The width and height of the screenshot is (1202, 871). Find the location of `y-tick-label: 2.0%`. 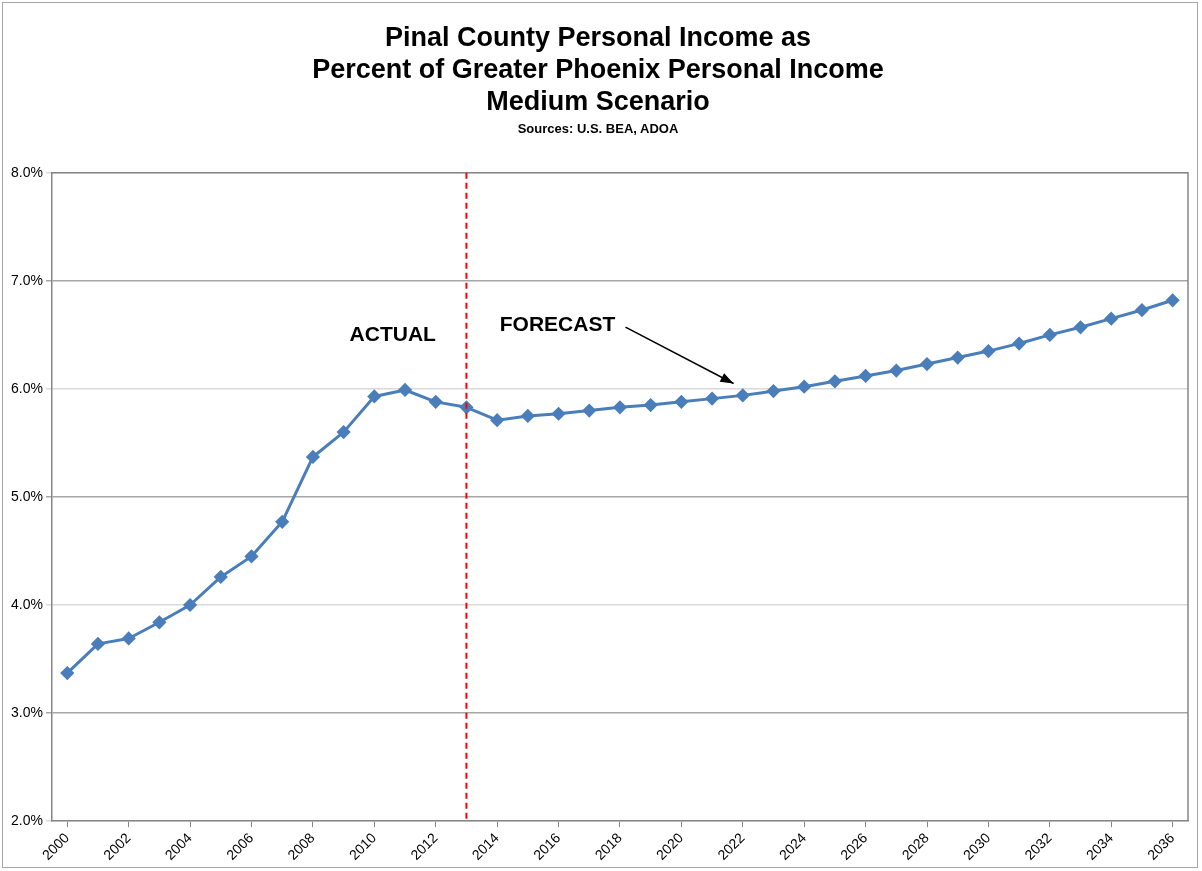

y-tick-label: 2.0% is located at coordinates (26, 819).